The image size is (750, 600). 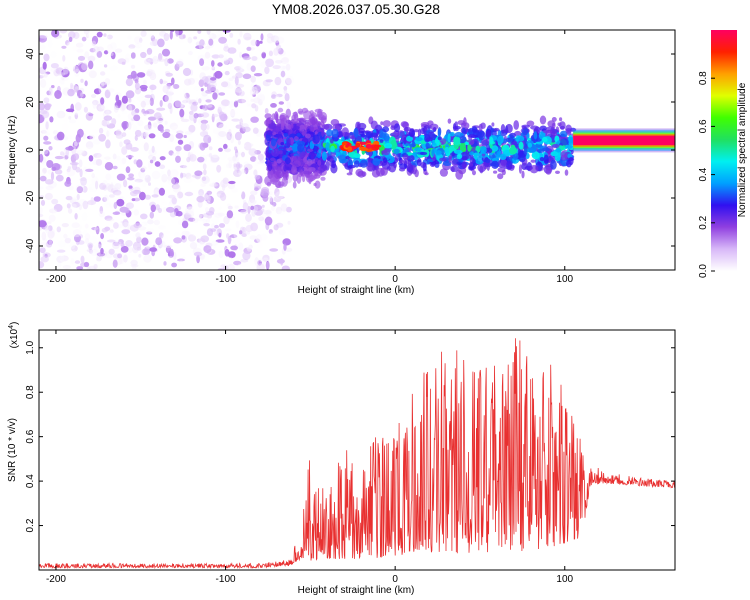 What do you see at coordinates (30, 150) in the screenshot?
I see `y-tick-label: 0` at bounding box center [30, 150].